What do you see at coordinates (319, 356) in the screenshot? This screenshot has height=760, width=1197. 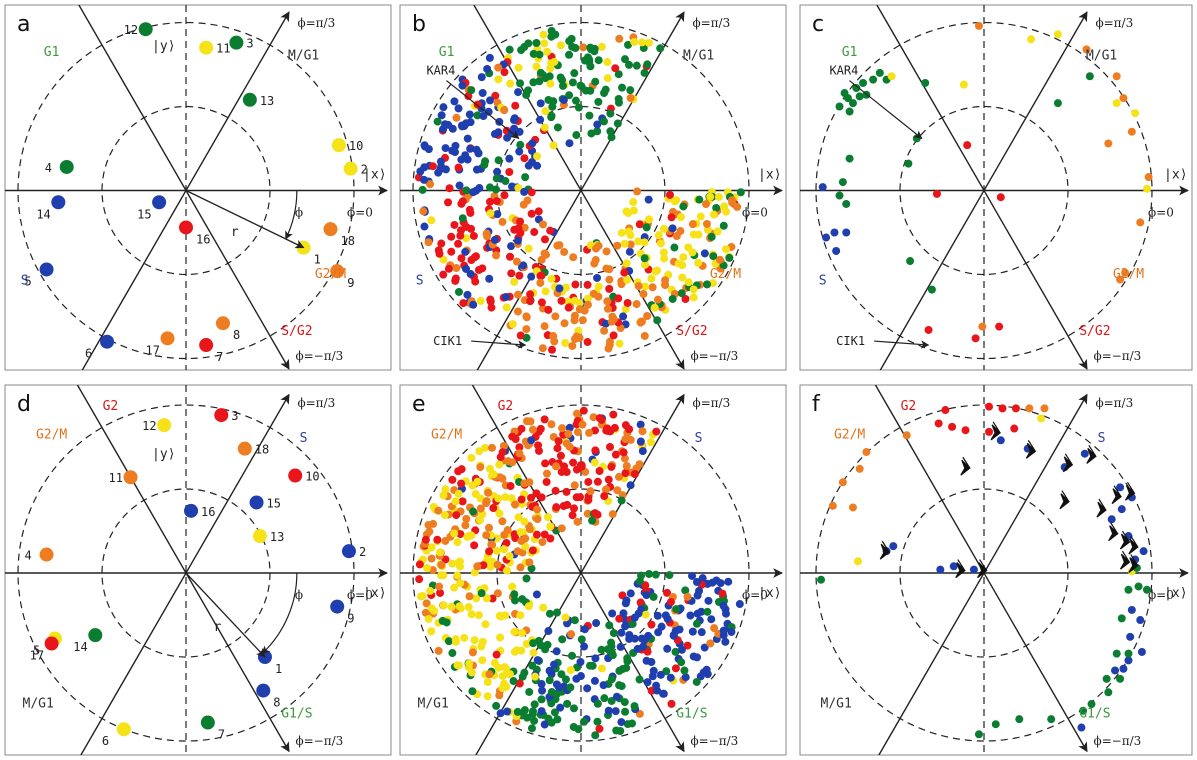 I see `phi-label-bottom: ϕ=−π/3` at bounding box center [319, 356].